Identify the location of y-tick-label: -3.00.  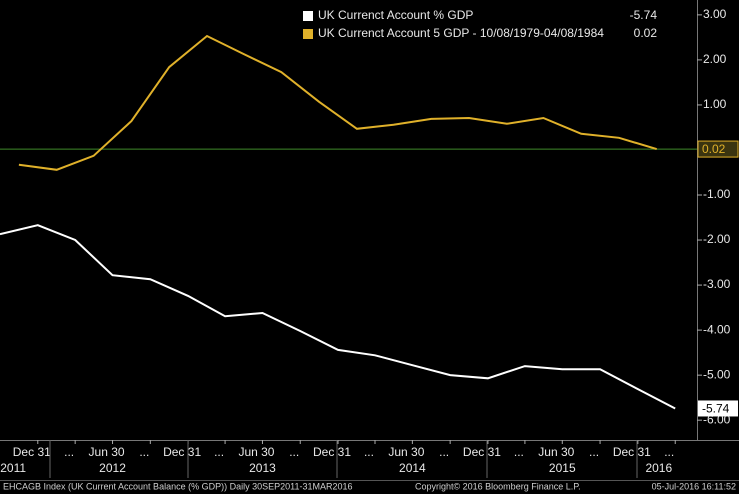
(717, 284).